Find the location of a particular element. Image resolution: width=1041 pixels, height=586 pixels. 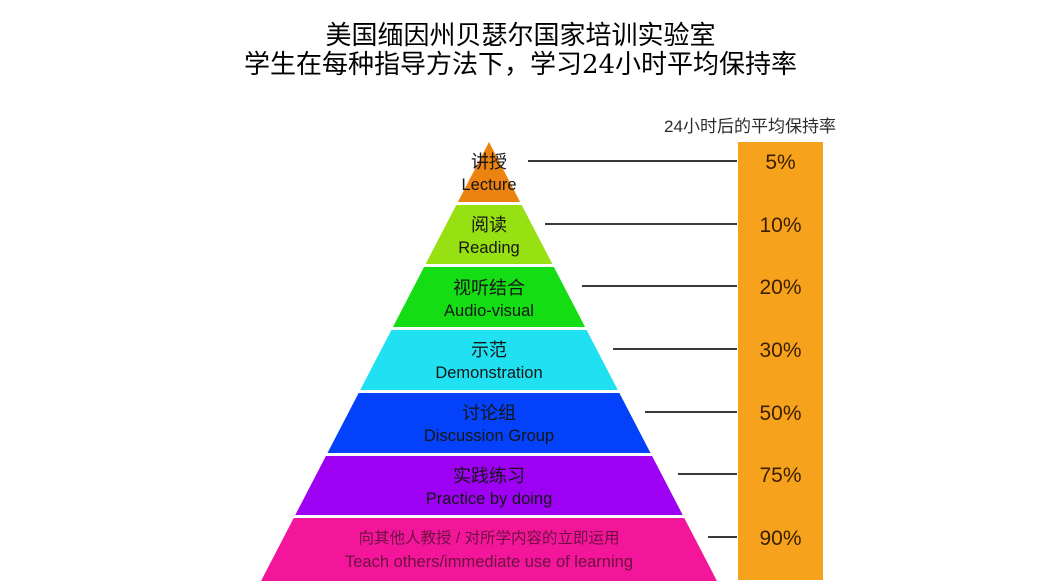

page-title-line2: 学生在每种指导方法下，学习24小时平均保持率 is located at coordinates (520, 65).